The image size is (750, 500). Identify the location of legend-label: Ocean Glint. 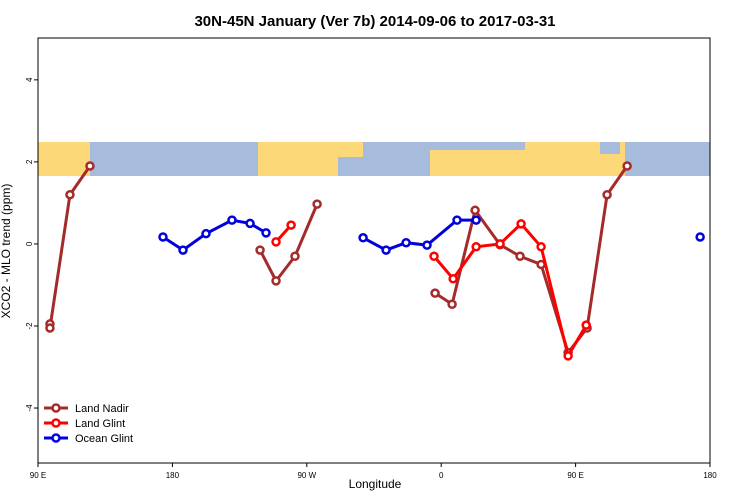
(104, 439).